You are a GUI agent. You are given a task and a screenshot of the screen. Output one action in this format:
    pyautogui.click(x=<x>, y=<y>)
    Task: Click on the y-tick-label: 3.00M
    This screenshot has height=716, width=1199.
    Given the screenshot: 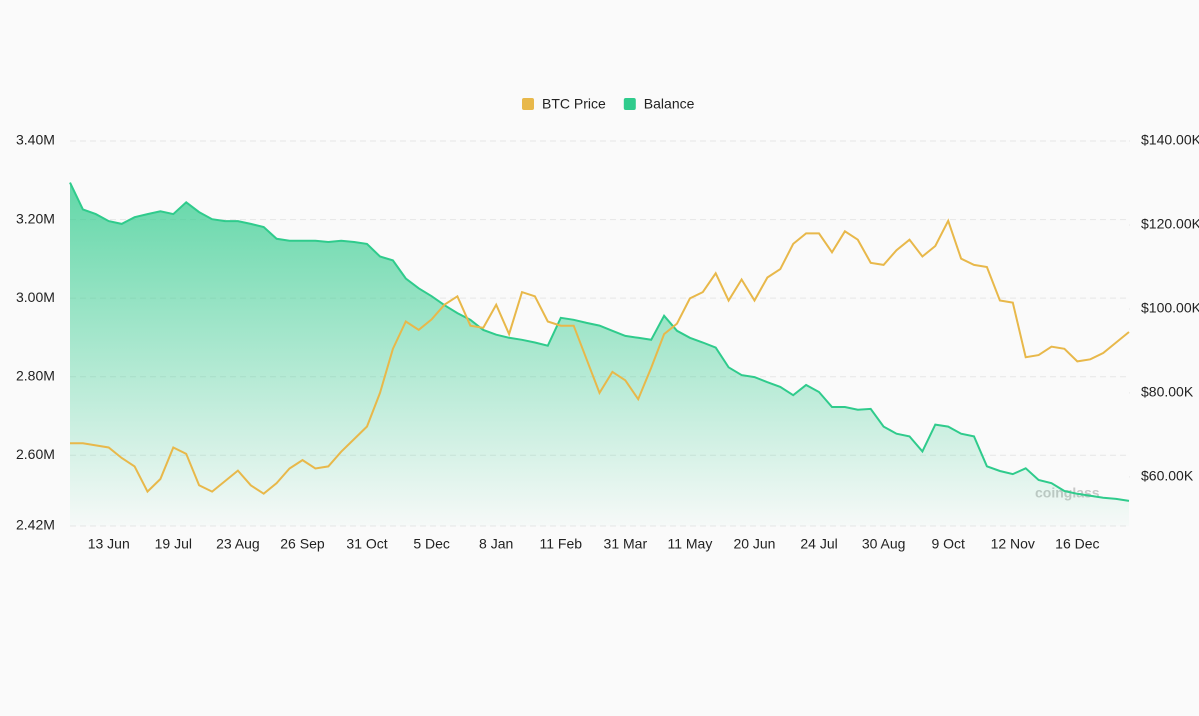 What is the action you would take?
    pyautogui.click(x=35, y=297)
    